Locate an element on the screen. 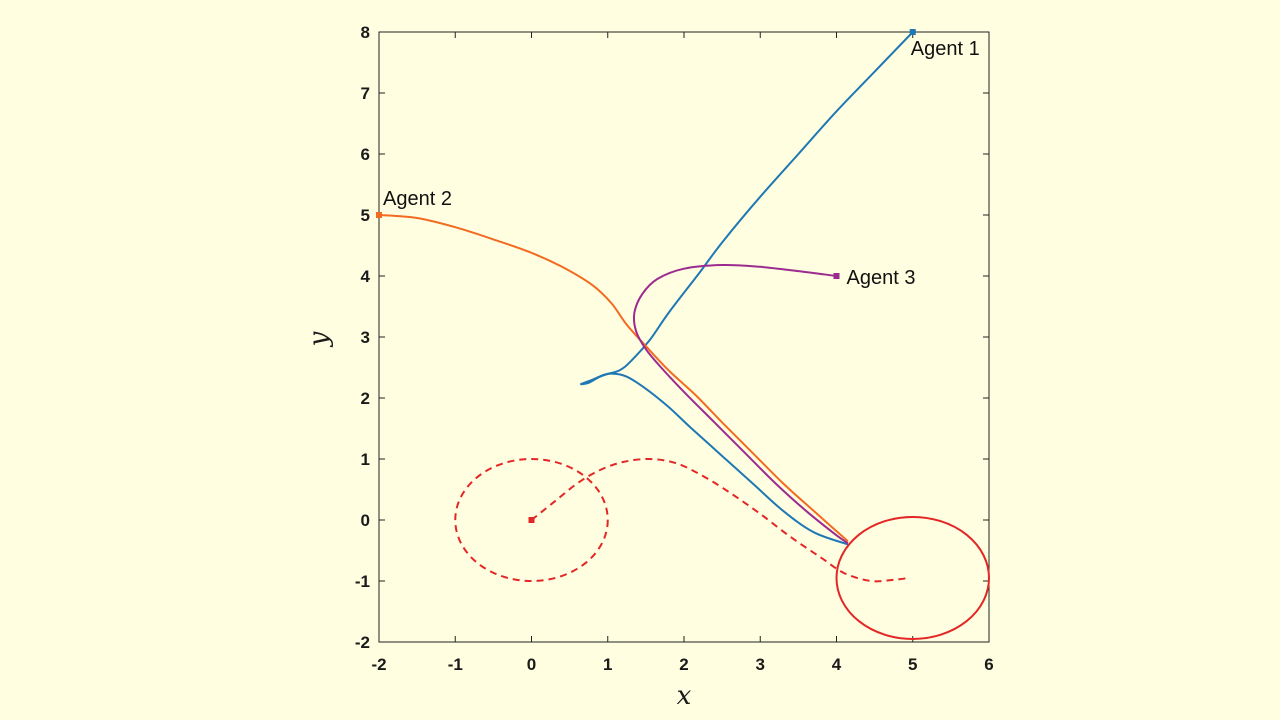 This screenshot has width=1280, height=720. agent1-start-marker is located at coordinates (912, 32).